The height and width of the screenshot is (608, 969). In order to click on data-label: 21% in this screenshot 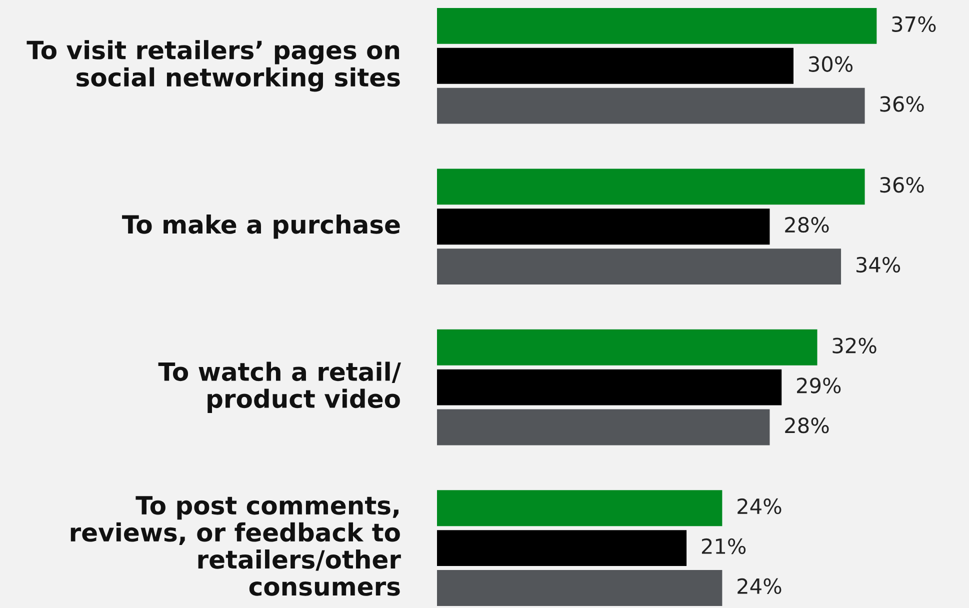, I will do `click(724, 546)`.